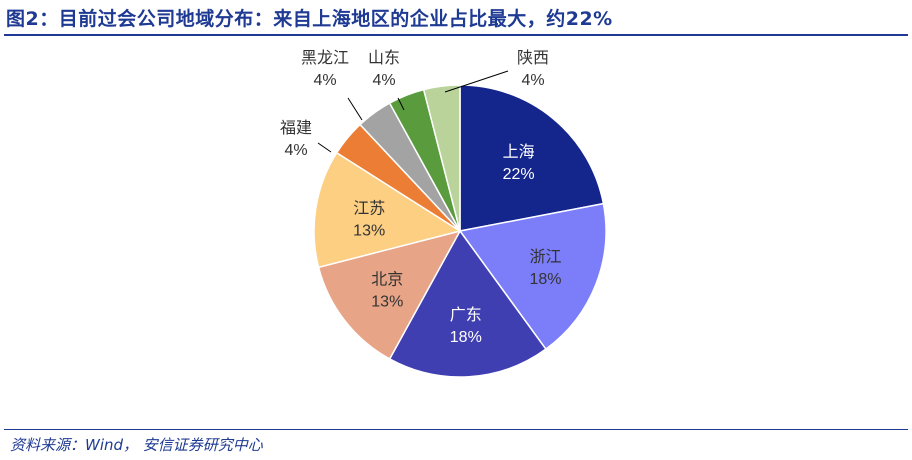 The height and width of the screenshot is (460, 912). I want to click on slice-label-4: 北京, so click(387, 279).